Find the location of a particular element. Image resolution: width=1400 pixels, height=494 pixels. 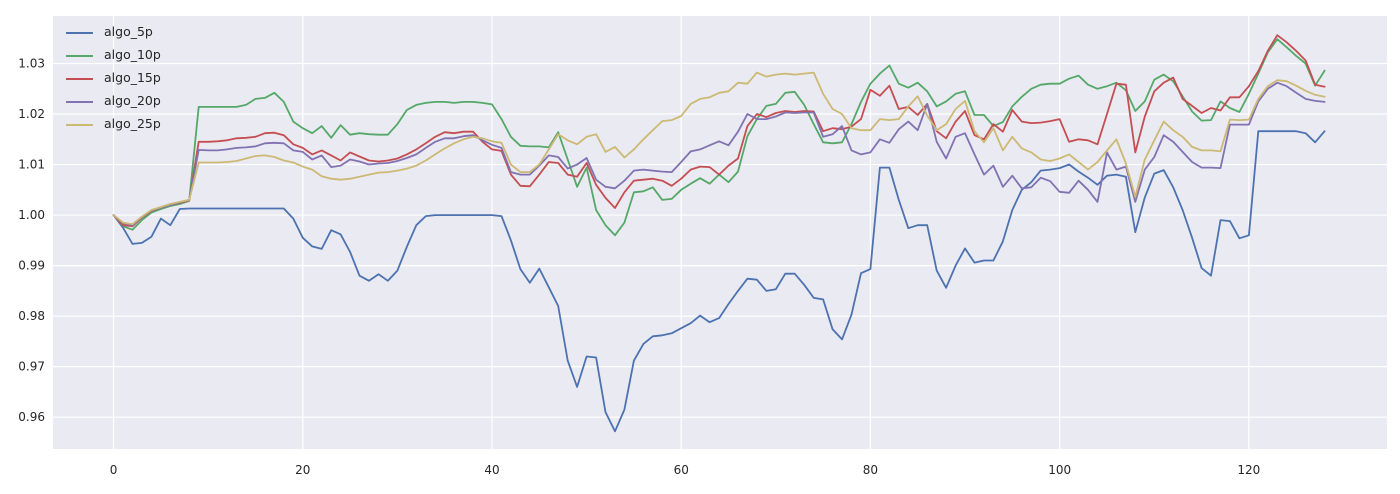

y-tick-label: 1.02 is located at coordinates (31, 114).